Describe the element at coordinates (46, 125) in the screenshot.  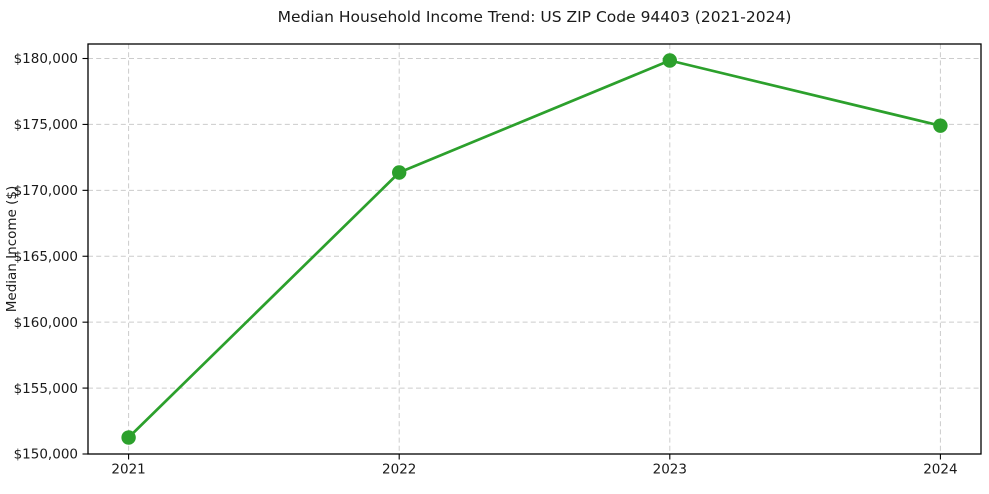
I see `y-tick-label: $175,000` at that location.